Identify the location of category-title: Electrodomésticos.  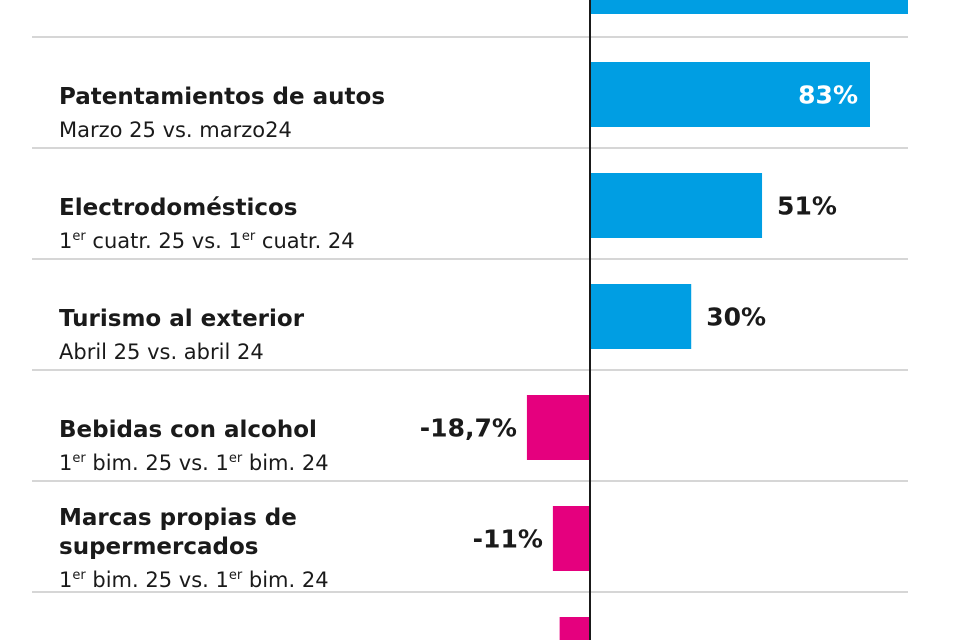
(178, 208).